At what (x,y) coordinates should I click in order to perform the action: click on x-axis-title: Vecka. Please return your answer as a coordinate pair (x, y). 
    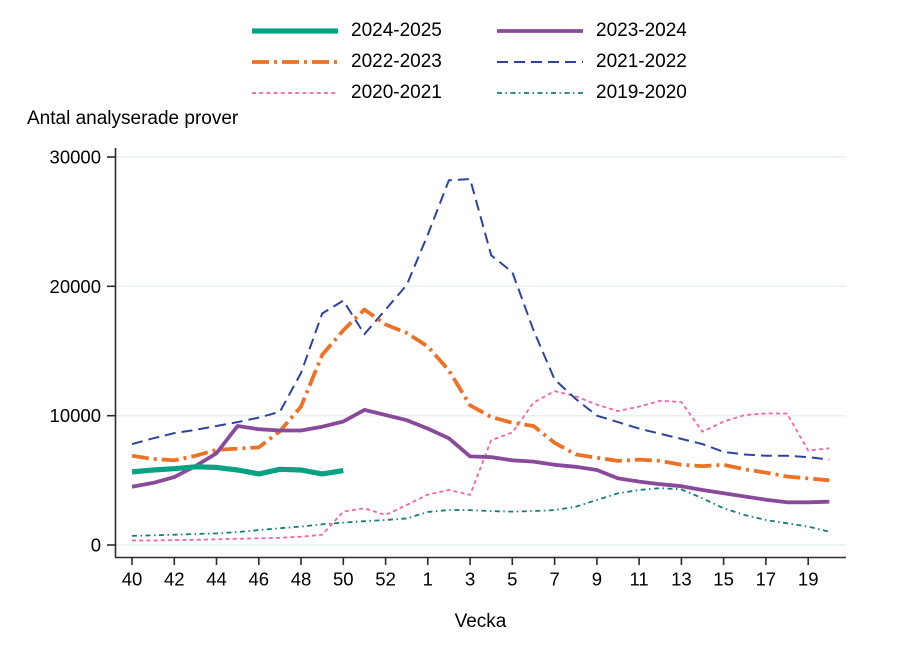
    Looking at the image, I should click on (480, 621).